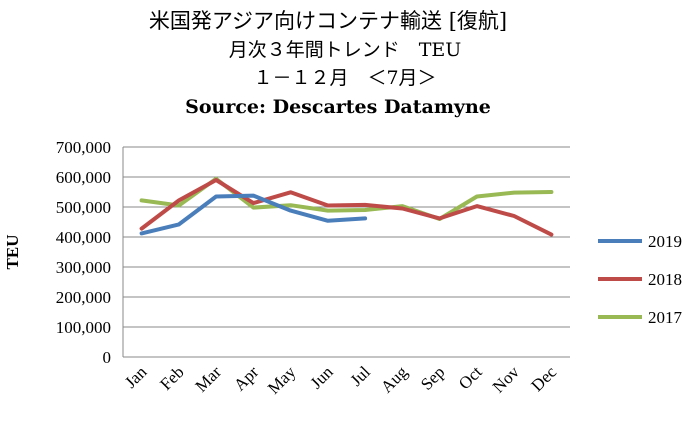  Describe the element at coordinates (543, 378) in the screenshot. I see `x-tick-label: Dec` at that location.